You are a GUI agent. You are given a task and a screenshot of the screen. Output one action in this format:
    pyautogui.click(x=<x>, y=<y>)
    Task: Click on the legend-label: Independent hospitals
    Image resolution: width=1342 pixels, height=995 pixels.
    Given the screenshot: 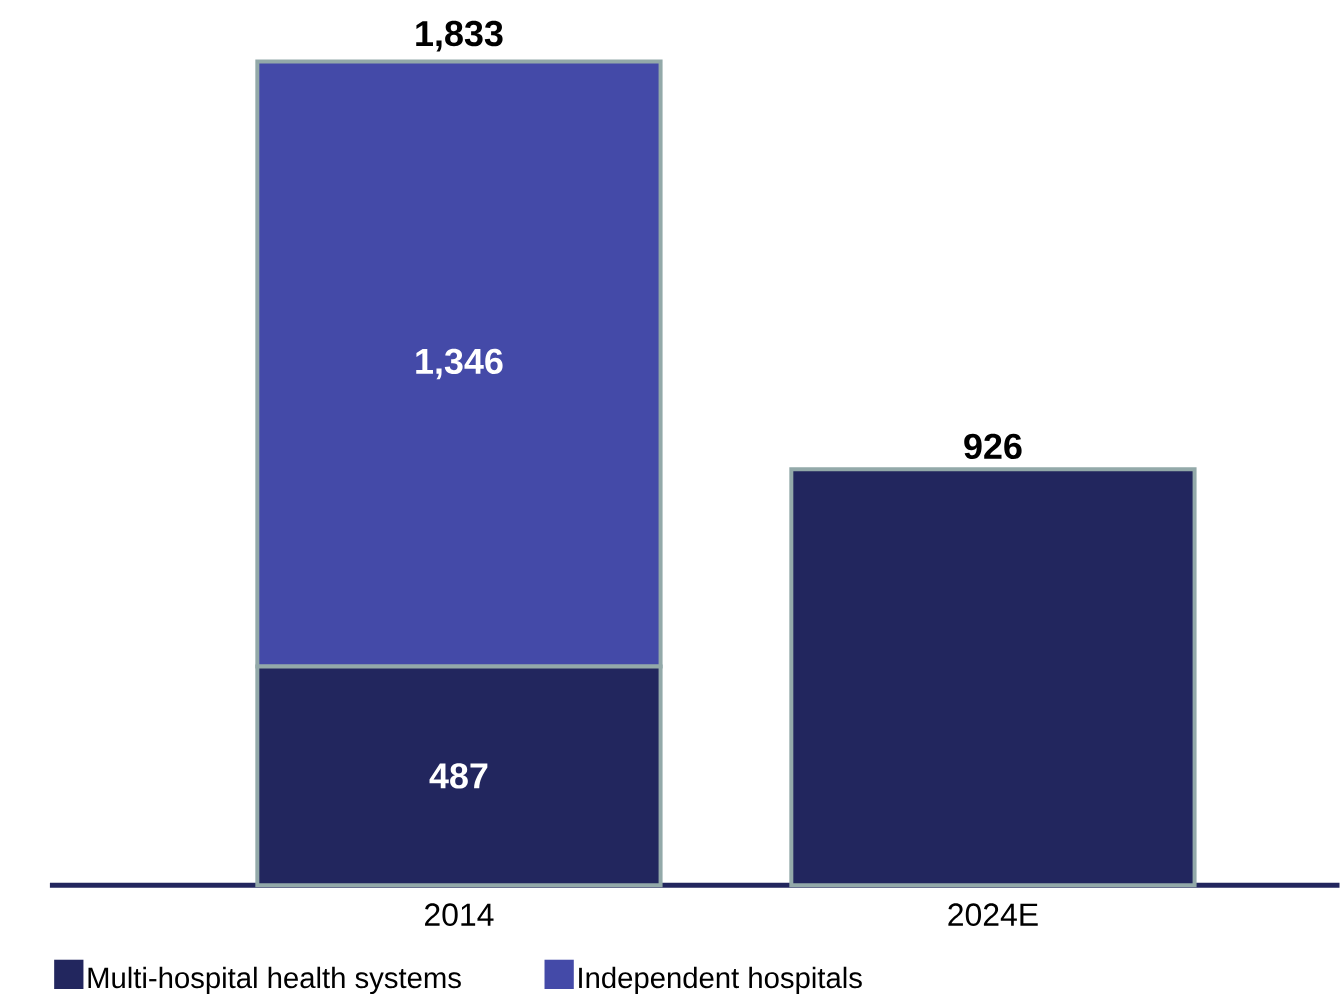 What is the action you would take?
    pyautogui.click(x=720, y=980)
    